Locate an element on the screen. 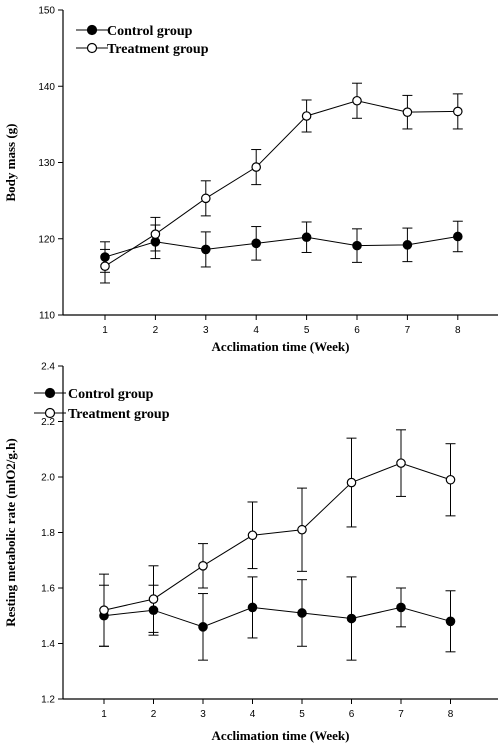 Image resolution: width=500 pixels, height=745 pixels. y-tick-label: 1.2 is located at coordinates (48, 700).